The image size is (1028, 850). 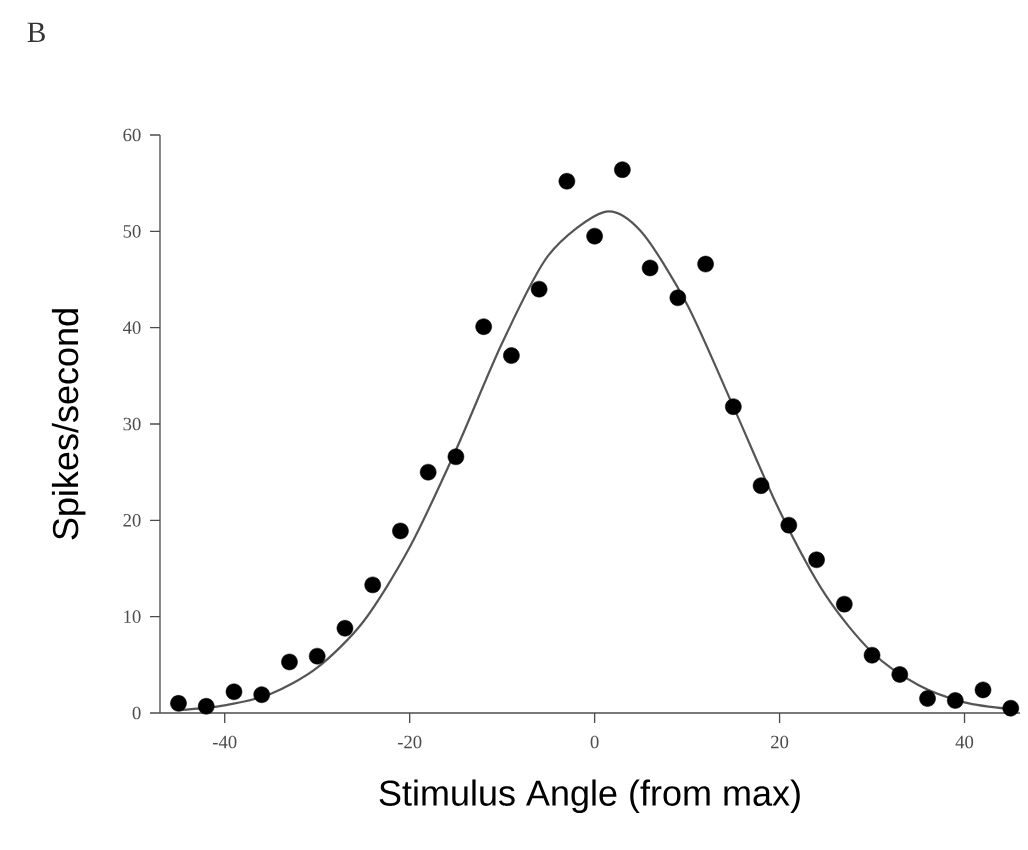 What do you see at coordinates (132, 231) in the screenshot?
I see `y-tick-label: 50` at bounding box center [132, 231].